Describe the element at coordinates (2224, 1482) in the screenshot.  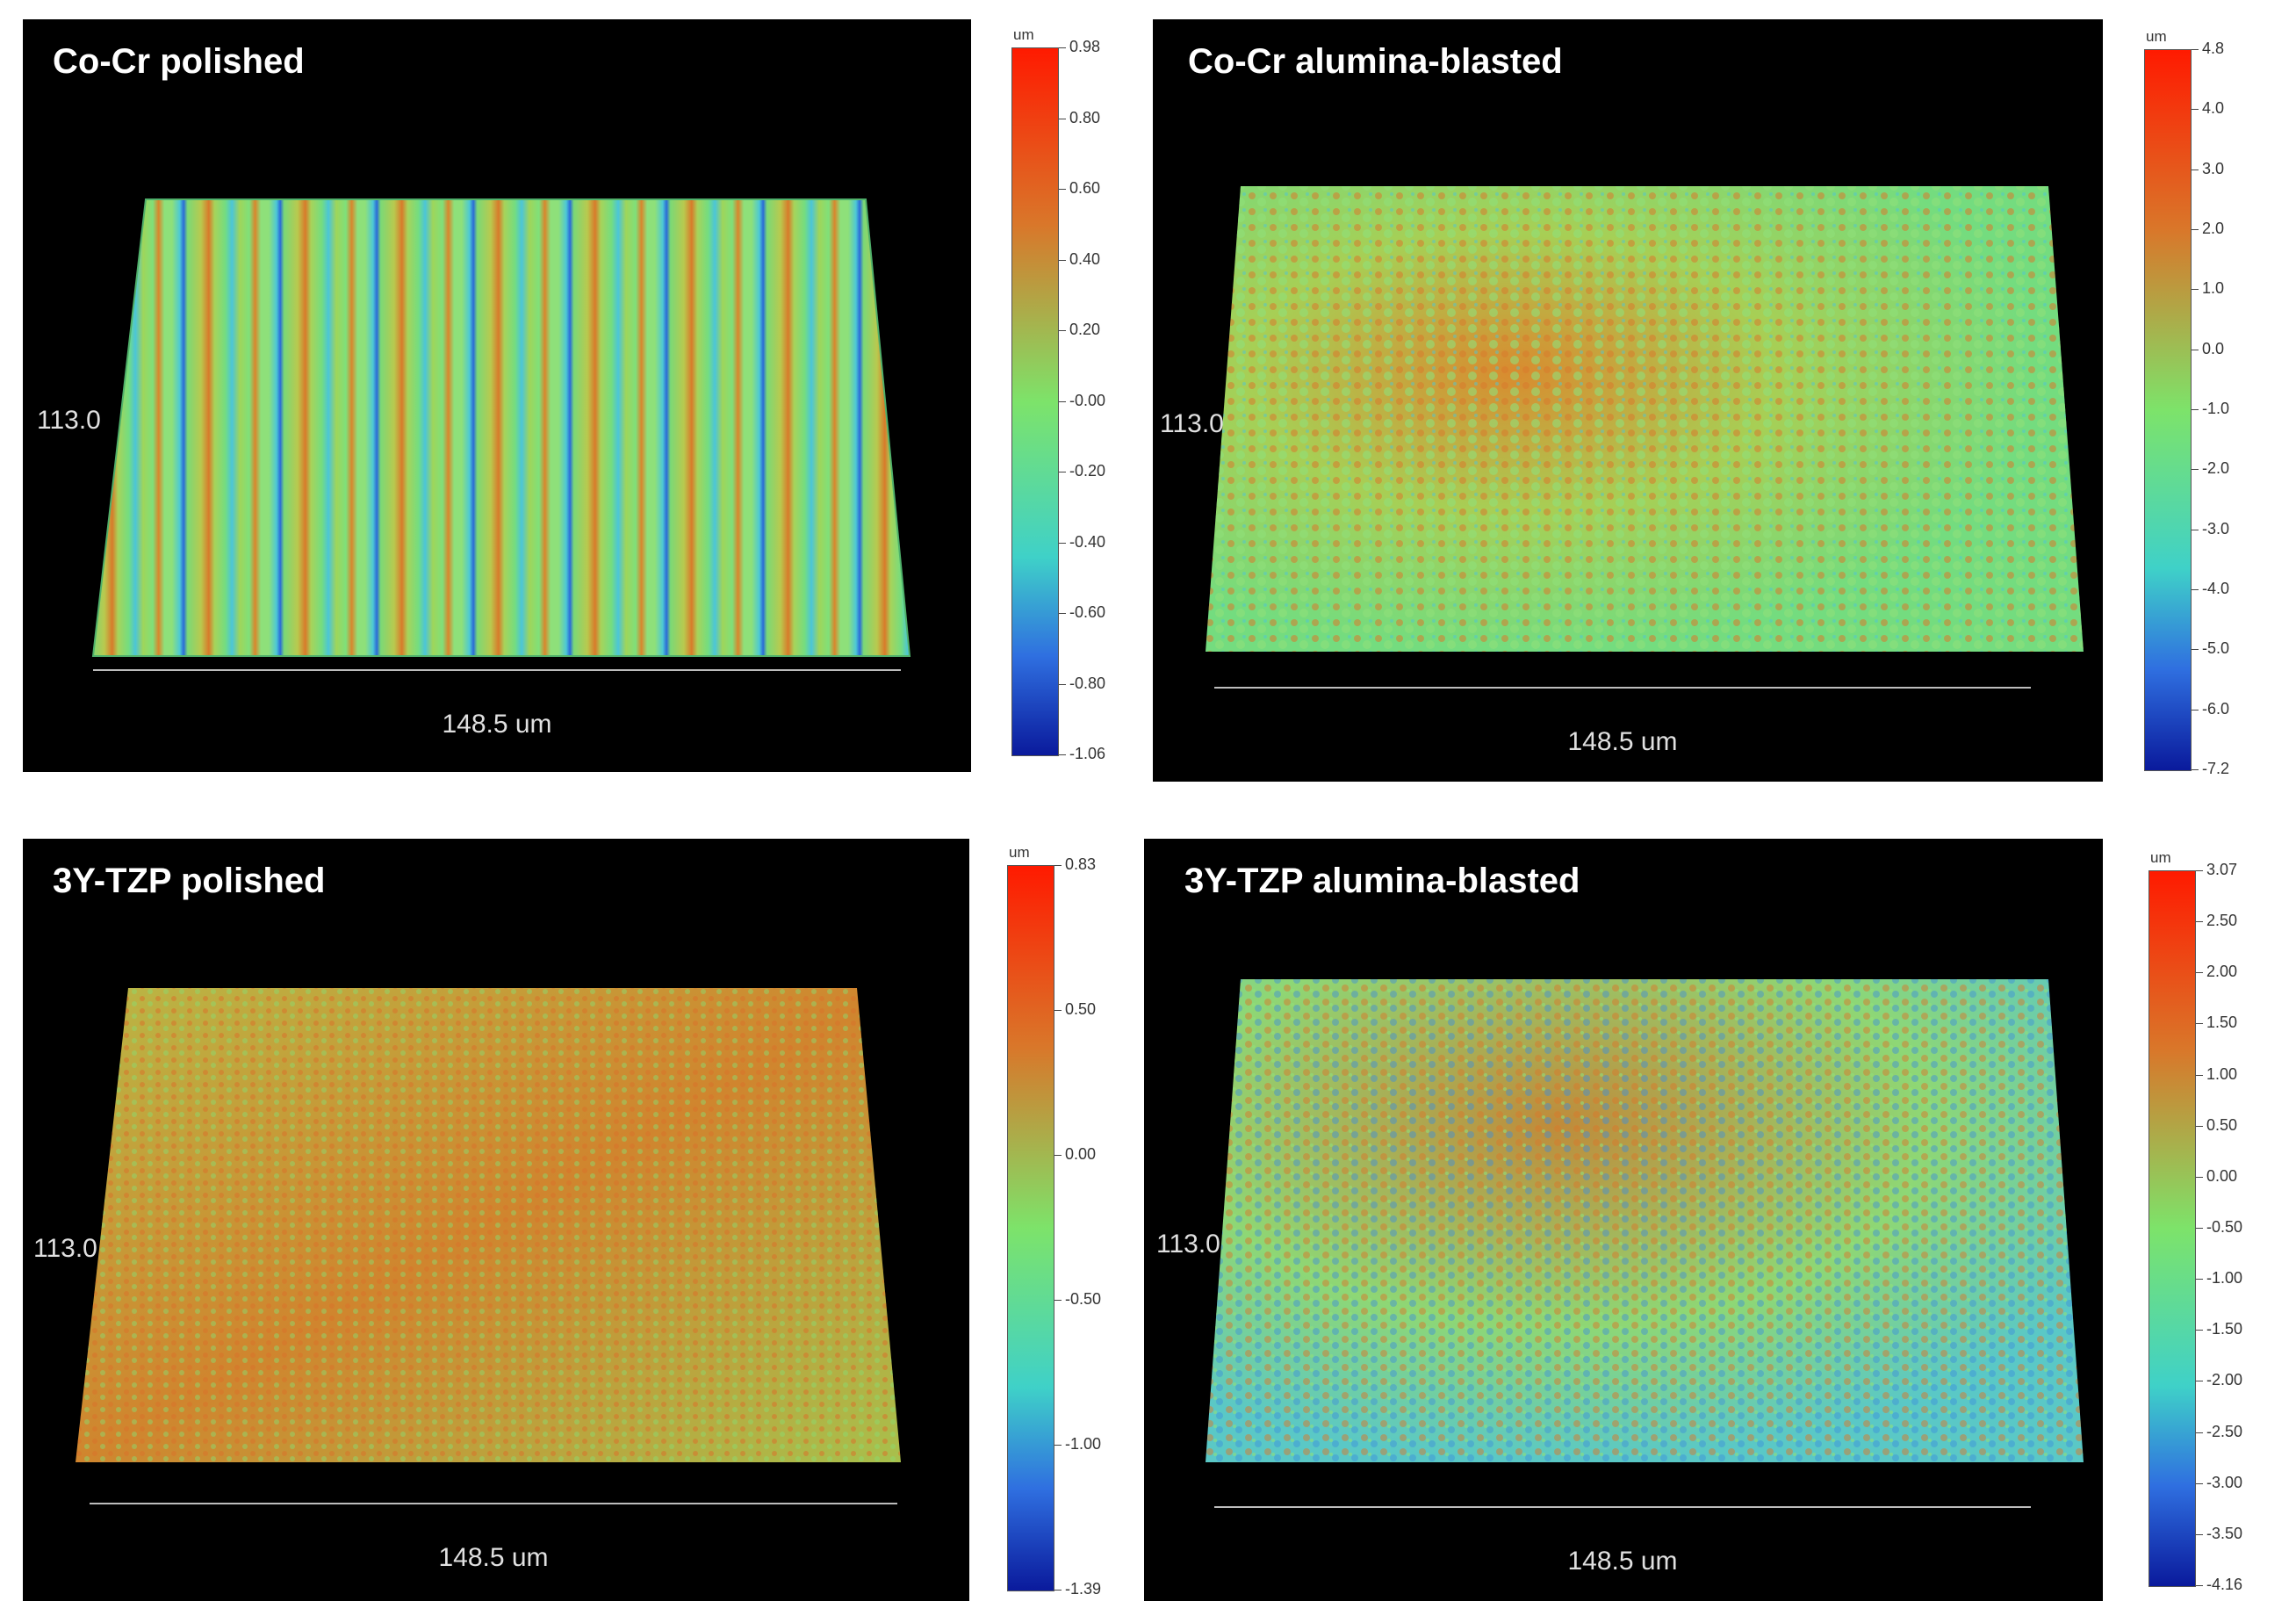
I see `scale-tick-label: -3.00` at that location.